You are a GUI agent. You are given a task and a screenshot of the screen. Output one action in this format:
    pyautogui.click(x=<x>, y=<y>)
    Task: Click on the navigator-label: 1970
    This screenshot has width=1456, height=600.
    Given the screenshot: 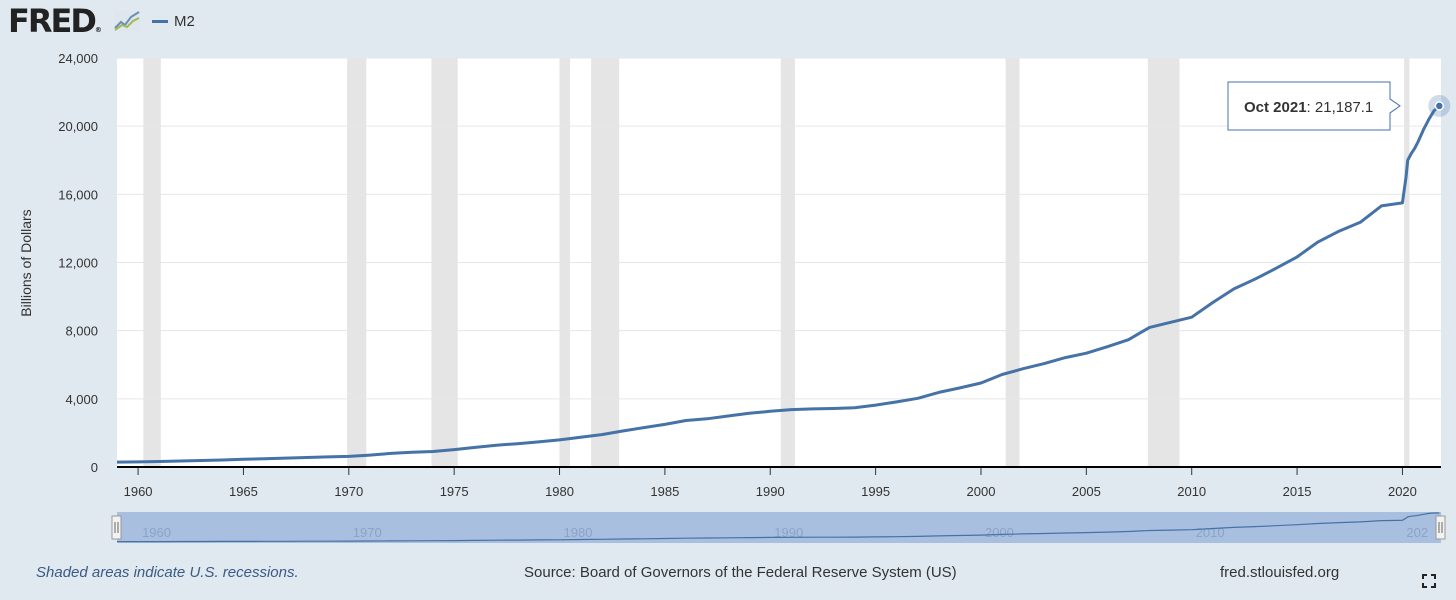 What is the action you would take?
    pyautogui.click(x=367, y=532)
    